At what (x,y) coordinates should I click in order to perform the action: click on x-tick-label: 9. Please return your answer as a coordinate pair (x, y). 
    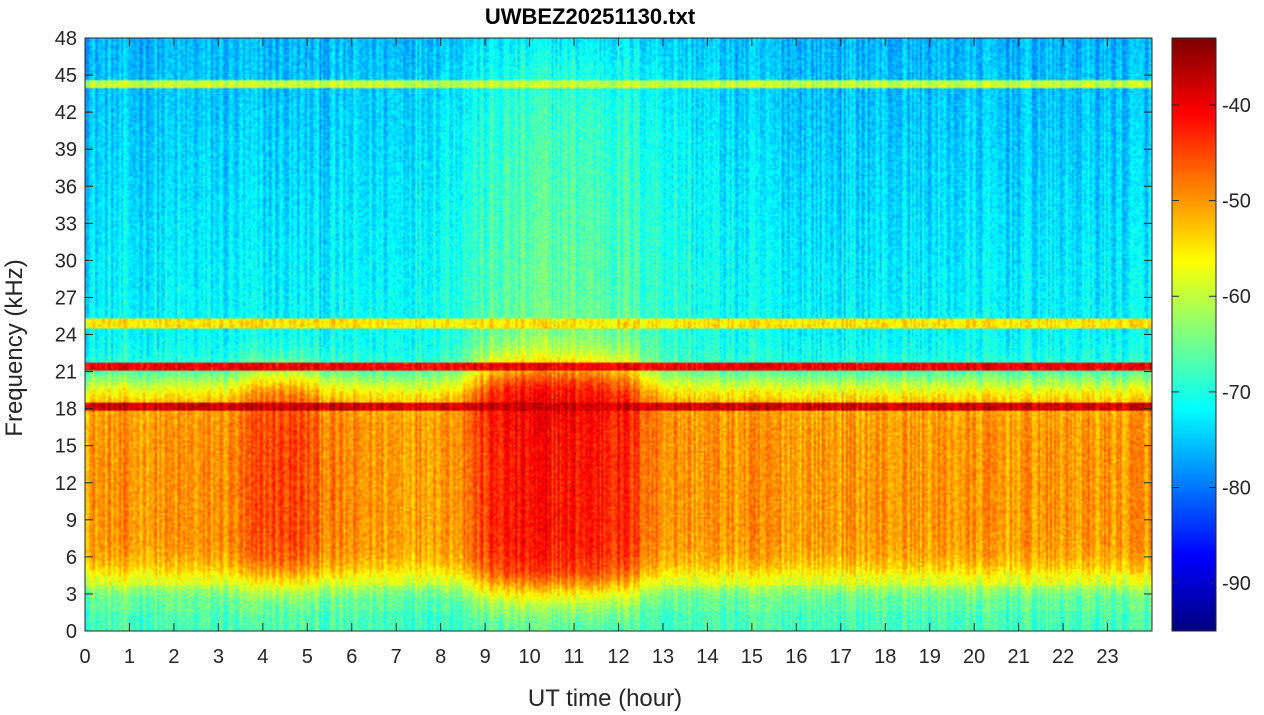
    Looking at the image, I should click on (485, 657).